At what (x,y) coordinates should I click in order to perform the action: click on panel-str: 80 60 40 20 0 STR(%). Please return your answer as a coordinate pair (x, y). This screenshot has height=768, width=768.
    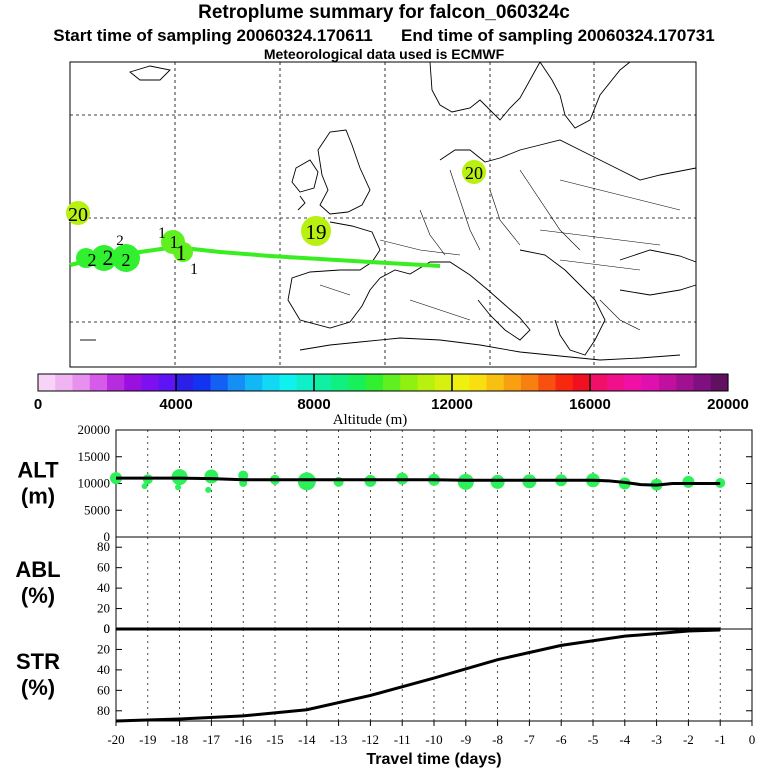
    Looking at the image, I should click on (384, 672).